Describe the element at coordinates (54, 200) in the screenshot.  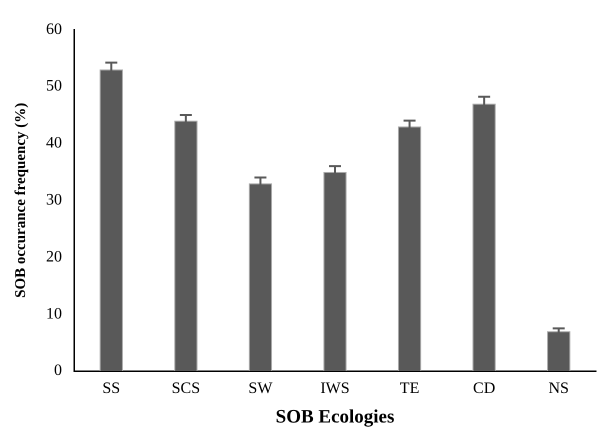
I see `y-tick-label: 30` at that location.